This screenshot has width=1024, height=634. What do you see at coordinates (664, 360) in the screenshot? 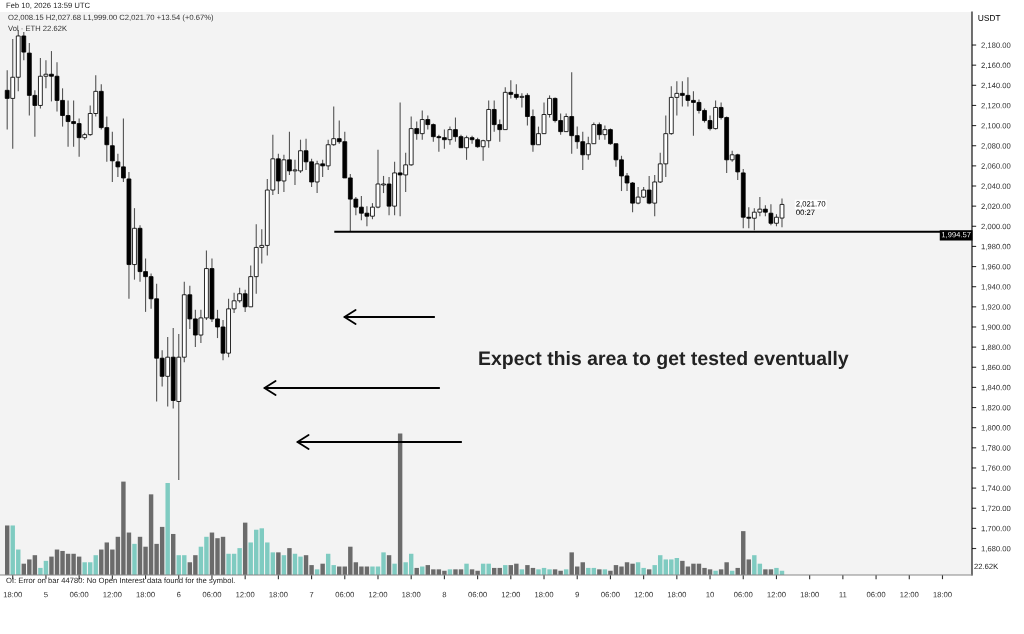
I see `annotation: Expect this area to get tested eventually` at bounding box center [664, 360].